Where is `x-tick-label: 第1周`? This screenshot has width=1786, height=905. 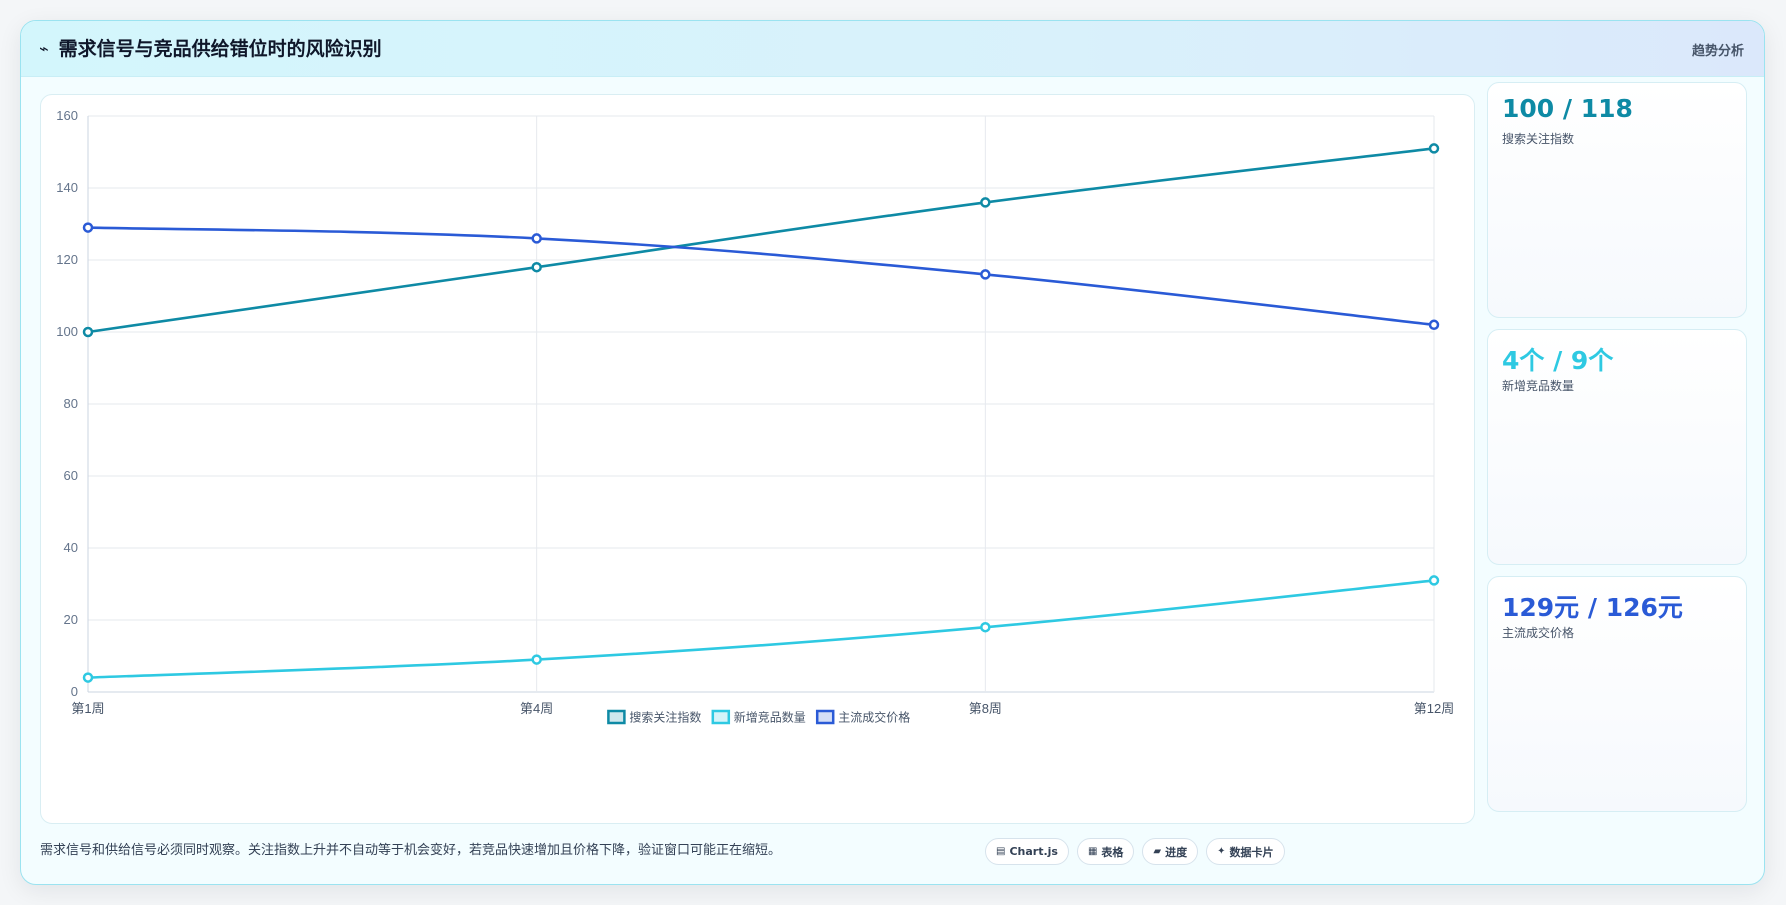 x-tick-label: 第1周 is located at coordinates (87, 708).